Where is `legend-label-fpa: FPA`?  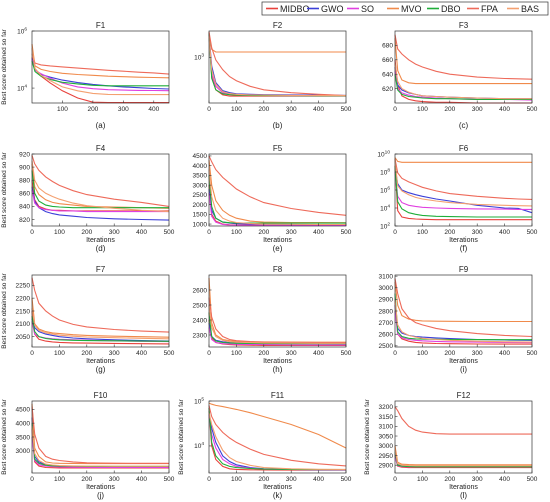
legend-label-fpa: FPA is located at coordinates (489, 9).